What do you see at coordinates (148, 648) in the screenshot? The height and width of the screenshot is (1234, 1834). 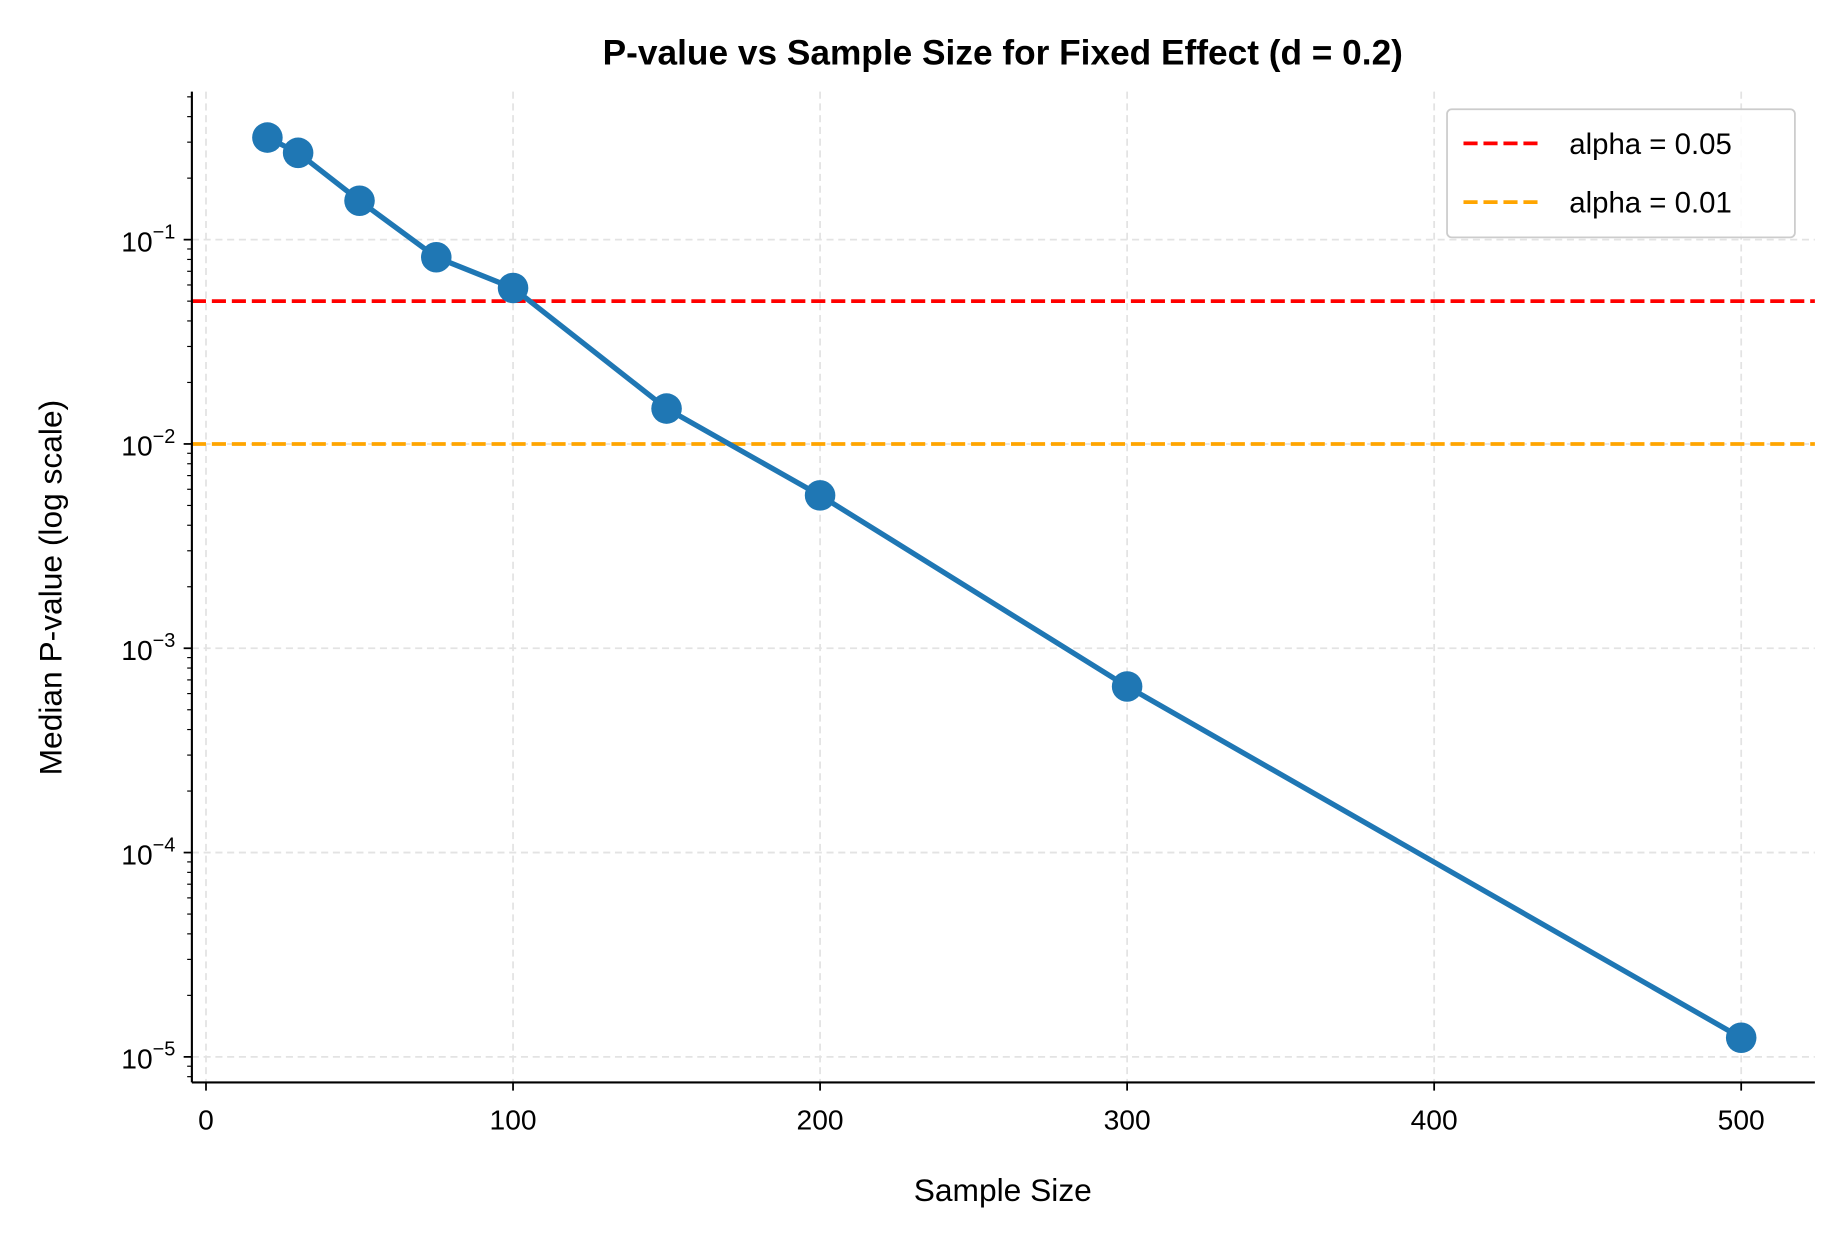 I see `y-tick-label: 10⁻³` at bounding box center [148, 648].